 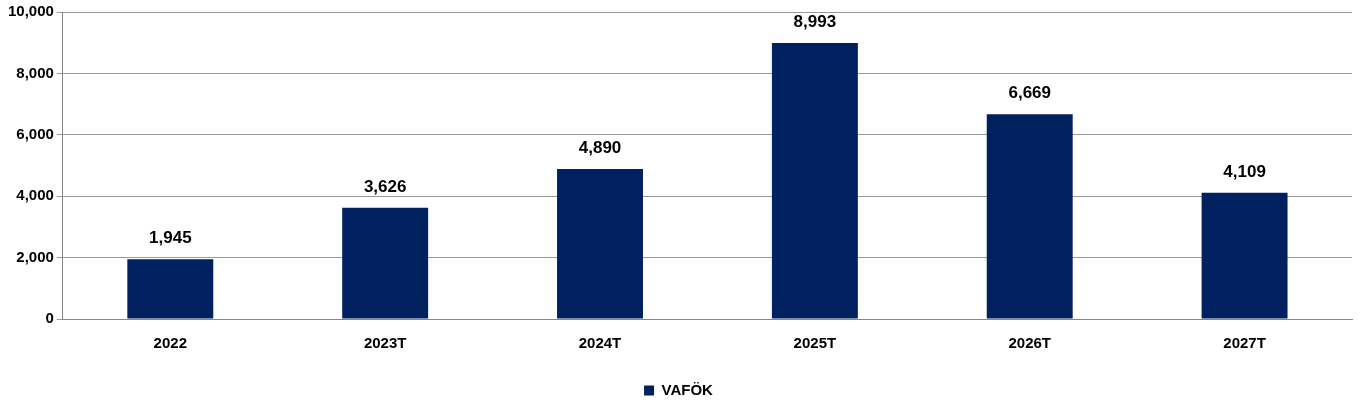 What do you see at coordinates (1244, 172) in the screenshot?
I see `data-label: 4,109` at bounding box center [1244, 172].